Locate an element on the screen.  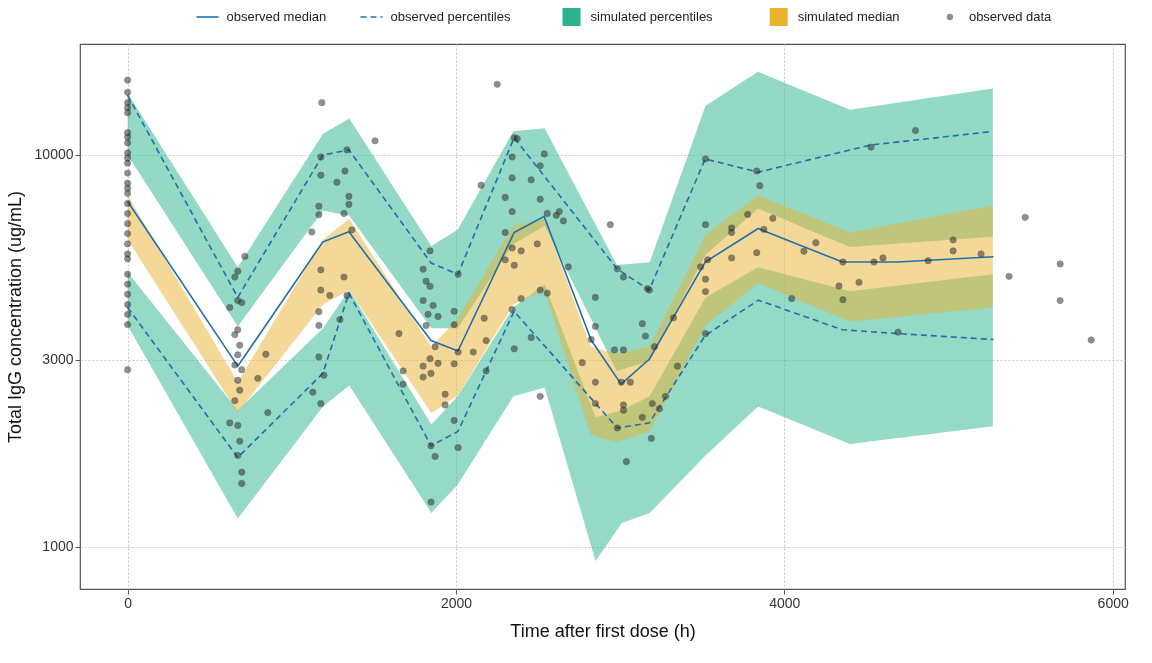
legend-label: observed median is located at coordinates (276, 16).